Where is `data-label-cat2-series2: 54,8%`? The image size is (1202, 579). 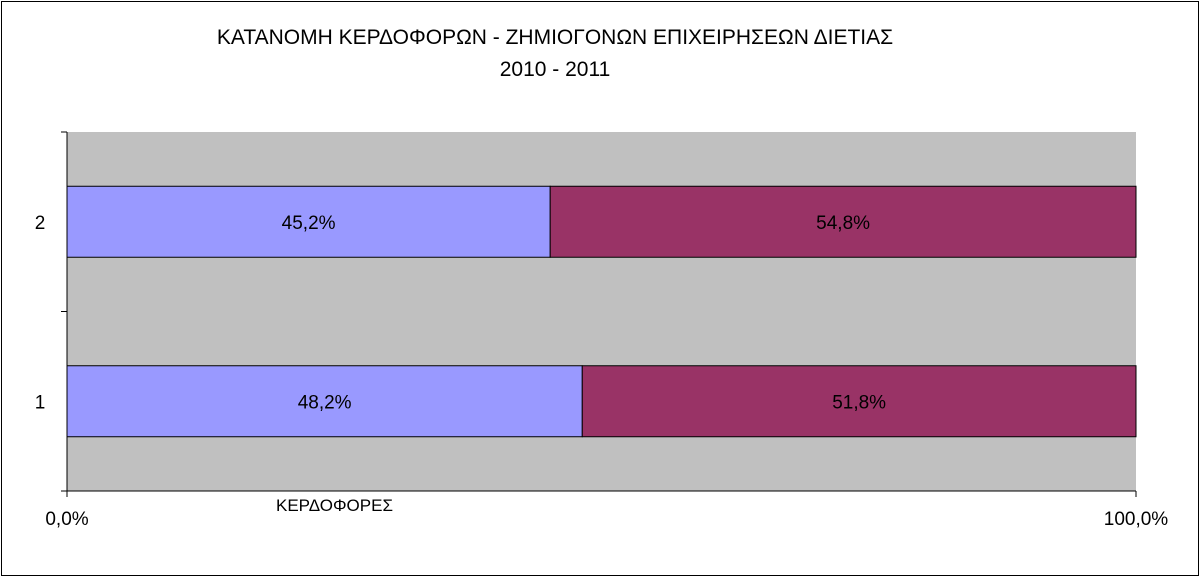 data-label-cat2-series2: 54,8% is located at coordinates (843, 223).